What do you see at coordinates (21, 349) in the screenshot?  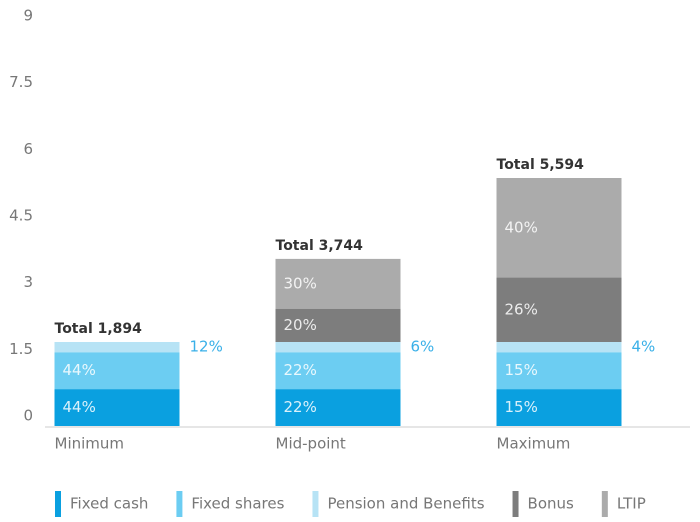 I see `y-tick-label: 1.5` at bounding box center [21, 349].